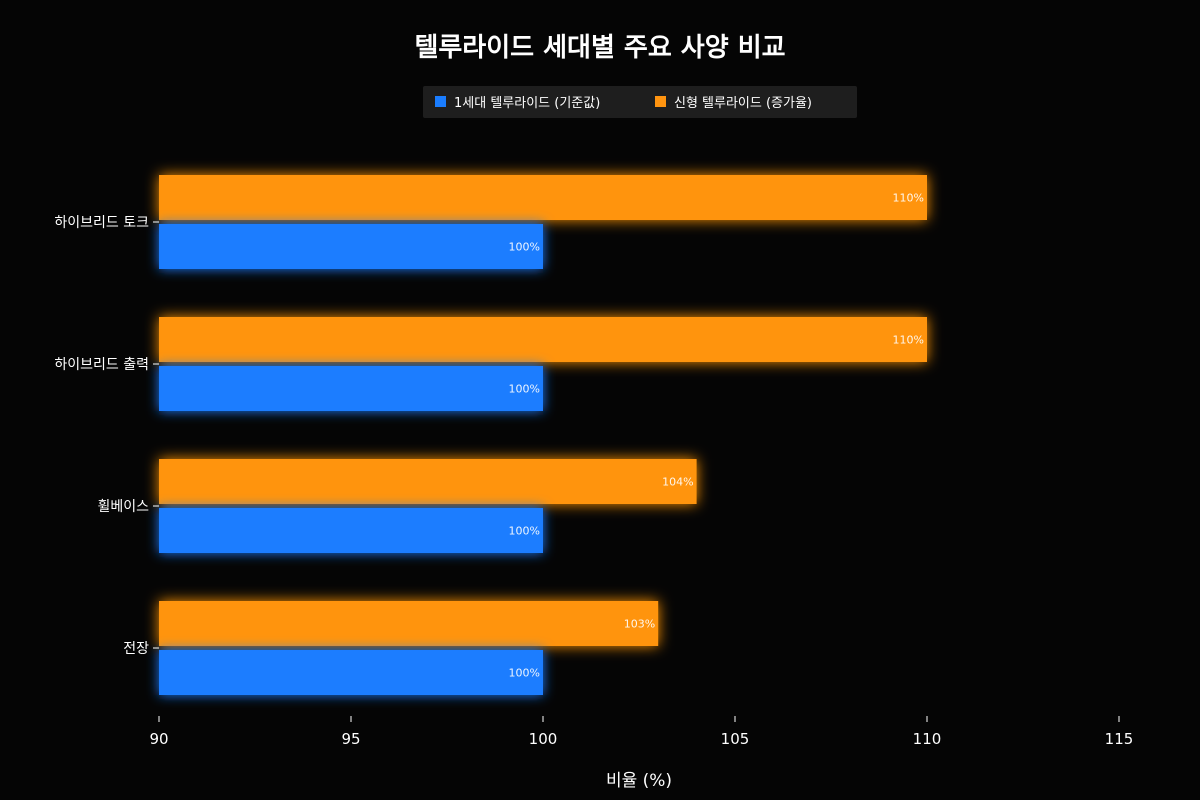 Image resolution: width=1200 pixels, height=800 pixels. Describe the element at coordinates (639, 781) in the screenshot. I see `x-axis-label: 비율 (%)` at that location.